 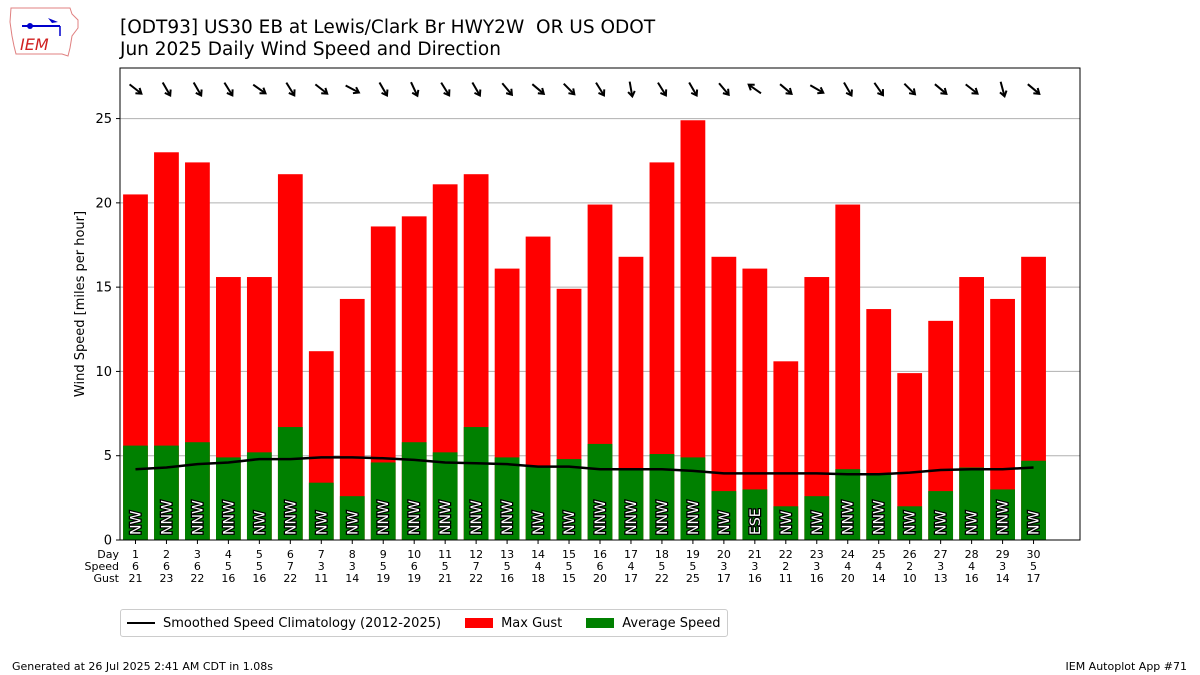 What do you see at coordinates (106, 578) in the screenshot?
I see `row-label: Gust` at bounding box center [106, 578].